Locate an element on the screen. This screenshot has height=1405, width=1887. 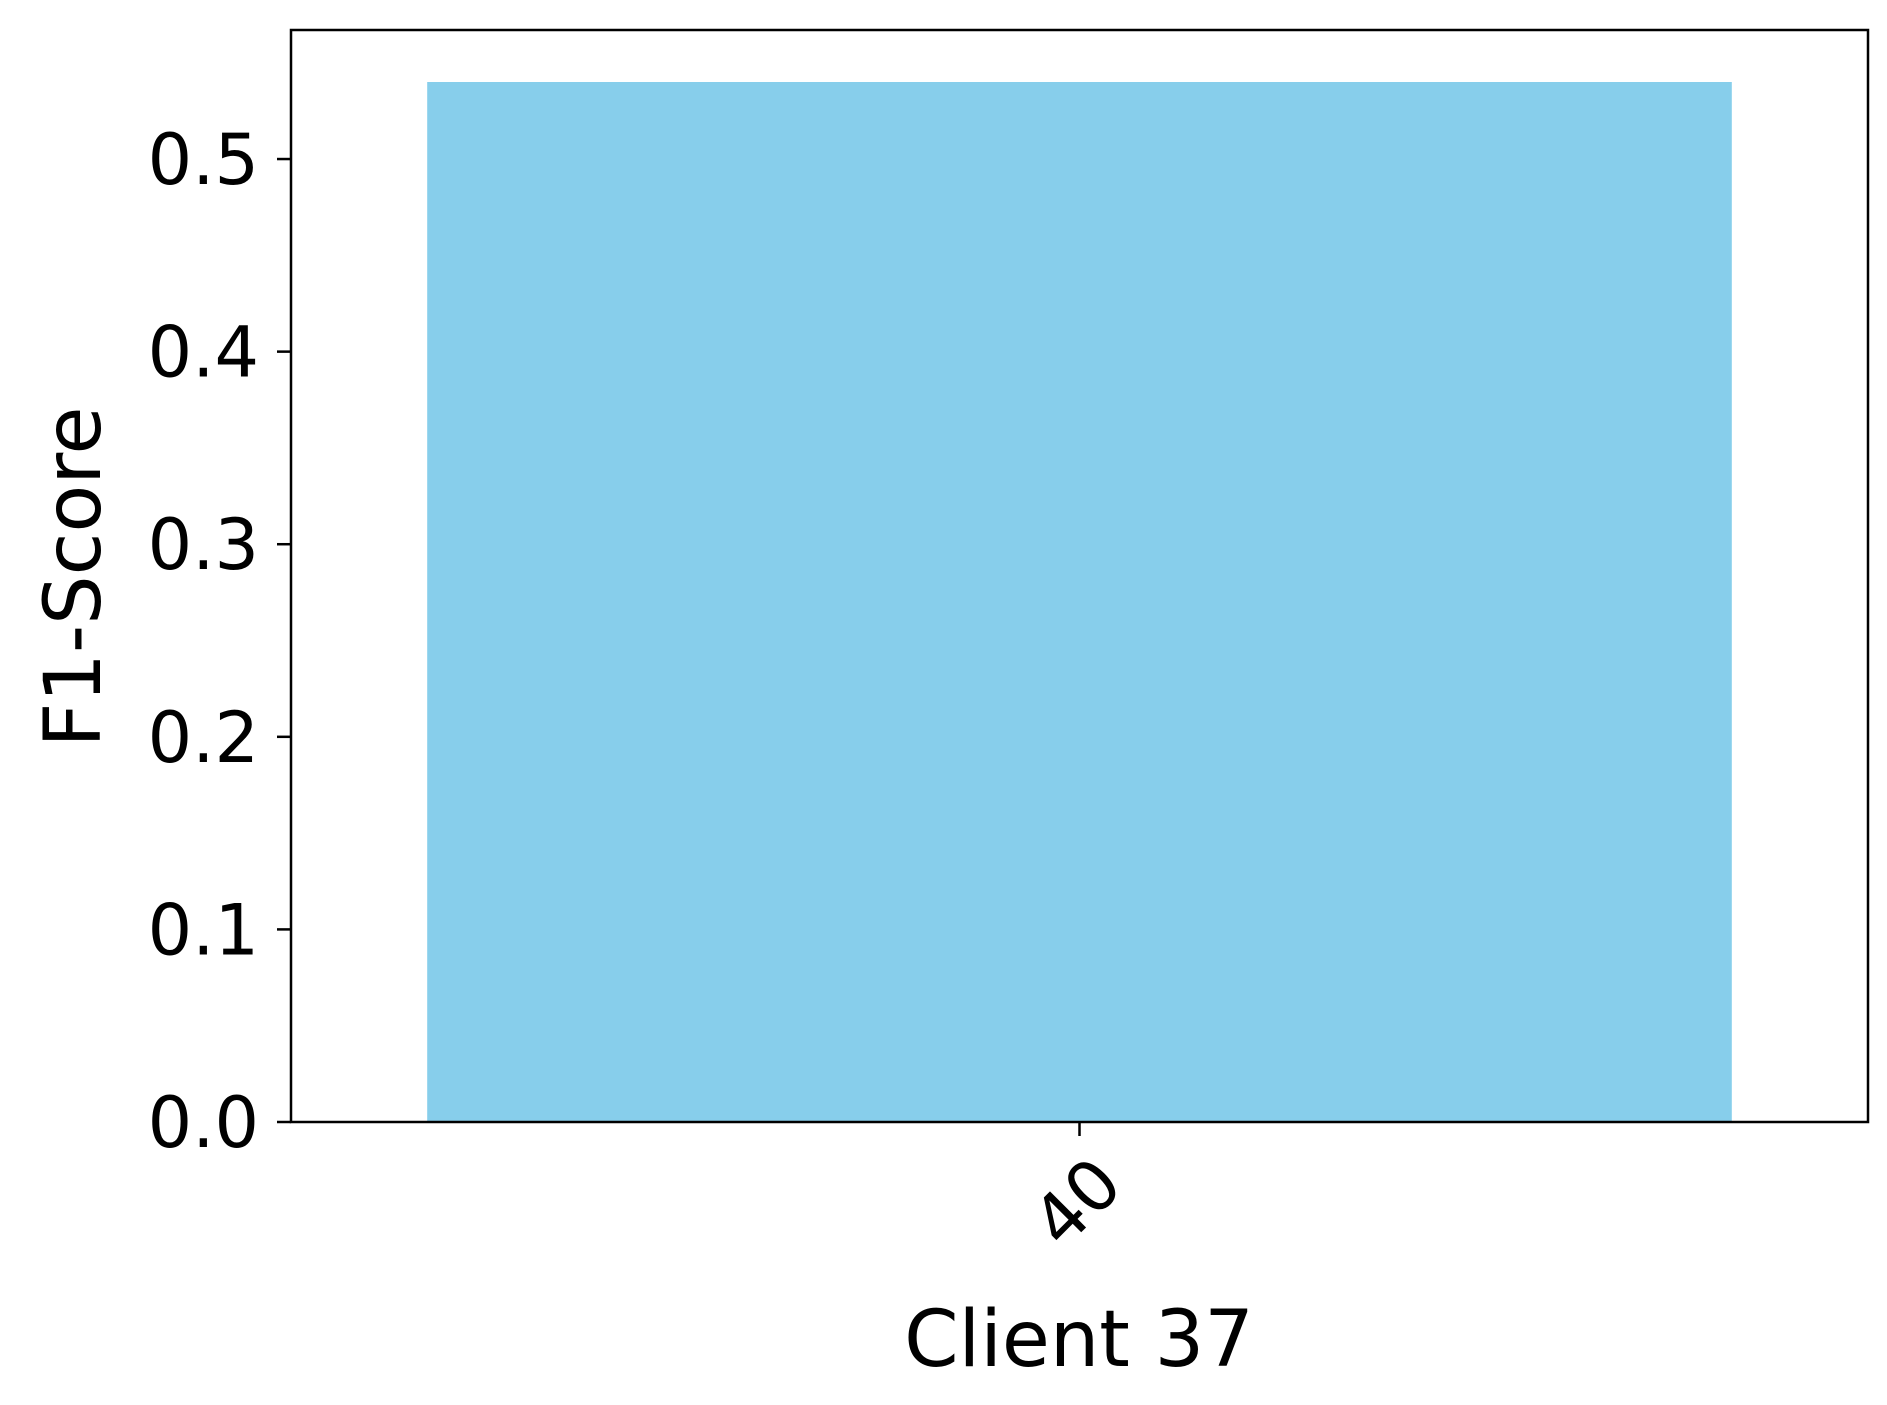
y-tick-label: 0.0 is located at coordinates (203, 1123).